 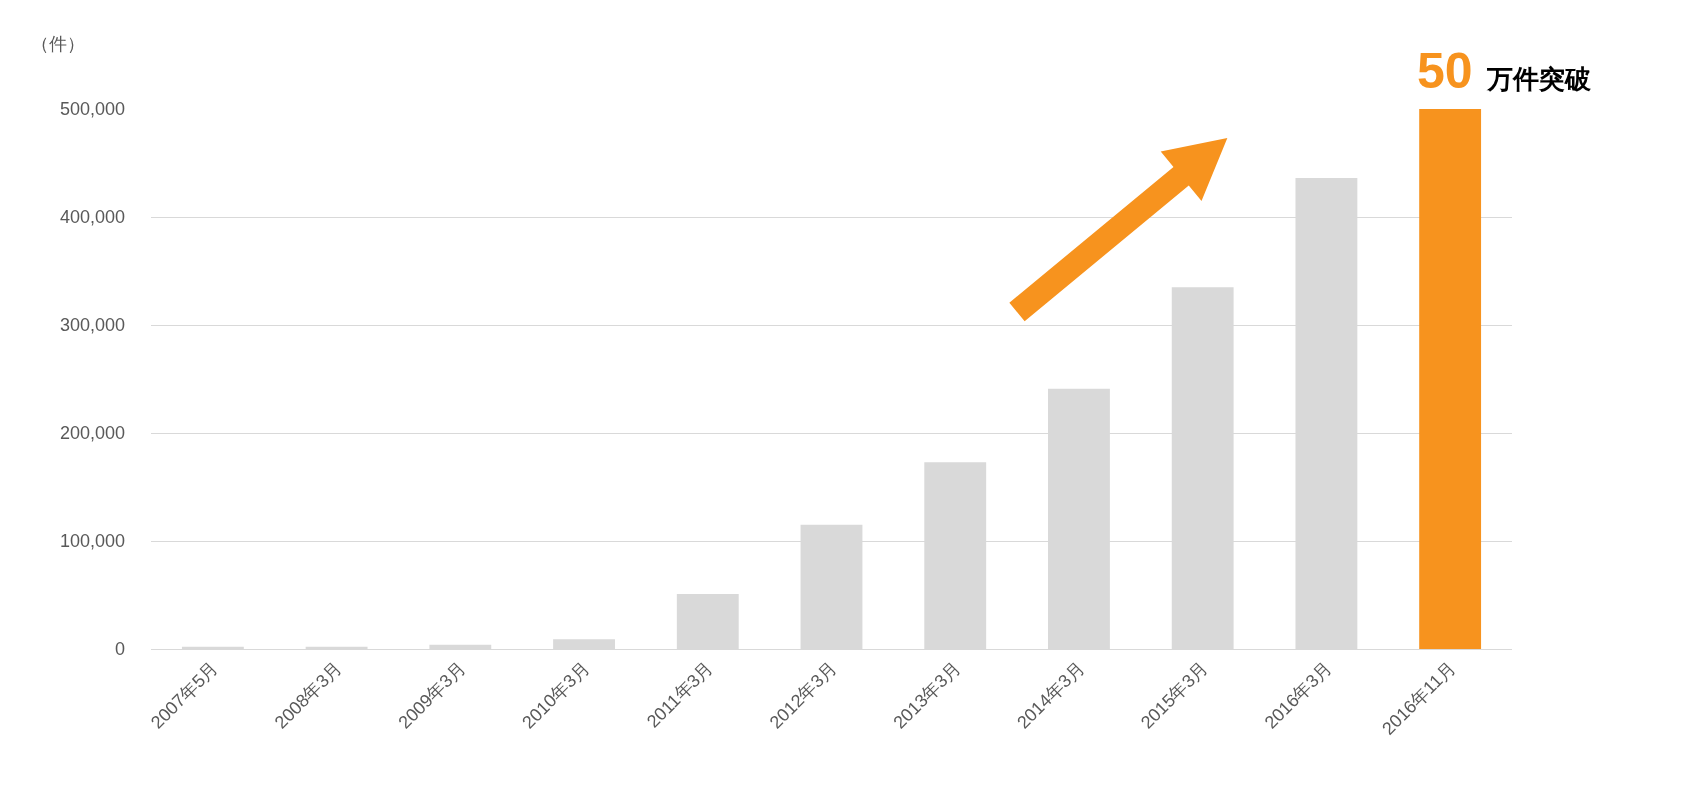 I want to click on y-tick-label: 500,000, so click(x=92, y=109).